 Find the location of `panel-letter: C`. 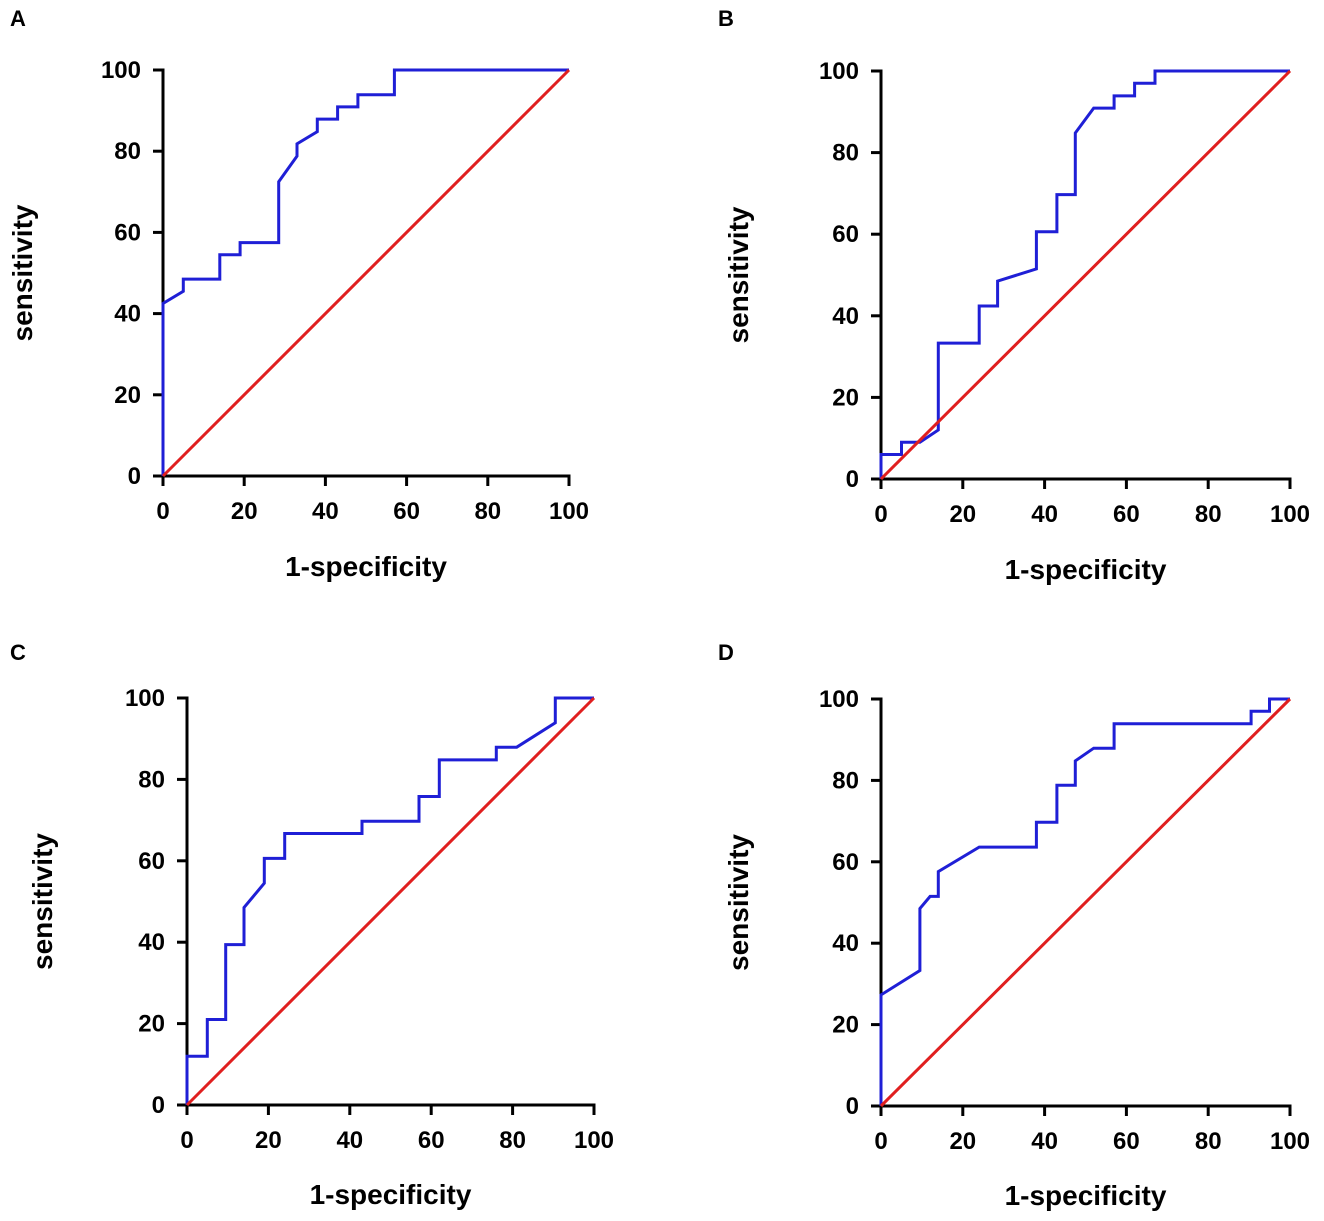

panel-letter: C is located at coordinates (18, 652).